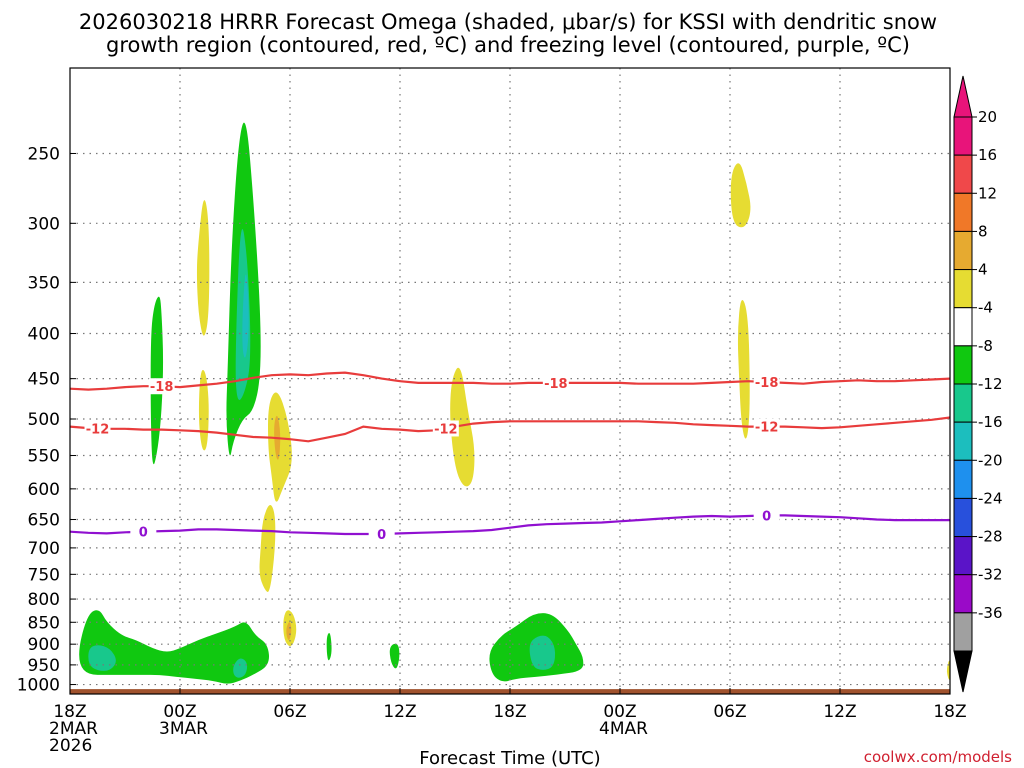 The image size is (1024, 768). Describe the element at coordinates (245, 316) in the screenshot. I see `omega-region-cyan-hh9` at that location.